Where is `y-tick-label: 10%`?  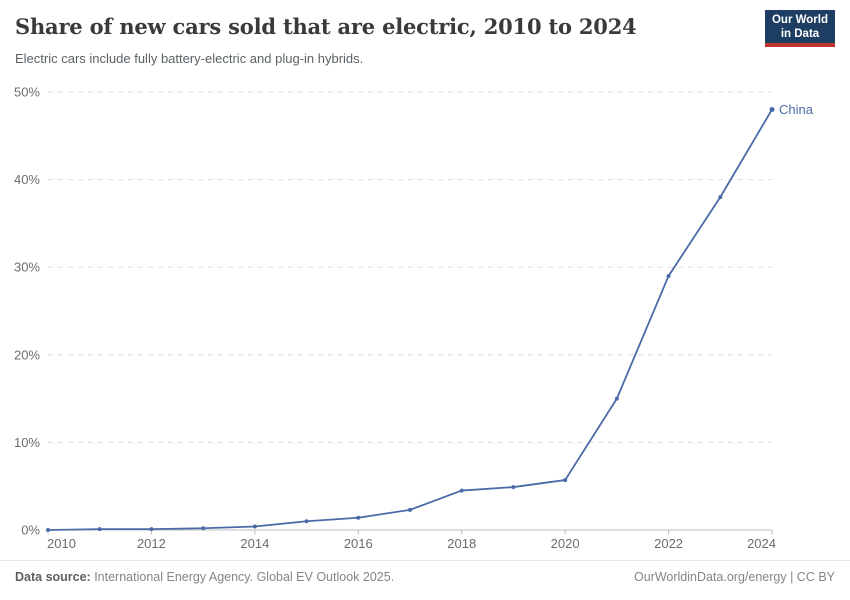
y-tick-label: 10% is located at coordinates (27, 442).